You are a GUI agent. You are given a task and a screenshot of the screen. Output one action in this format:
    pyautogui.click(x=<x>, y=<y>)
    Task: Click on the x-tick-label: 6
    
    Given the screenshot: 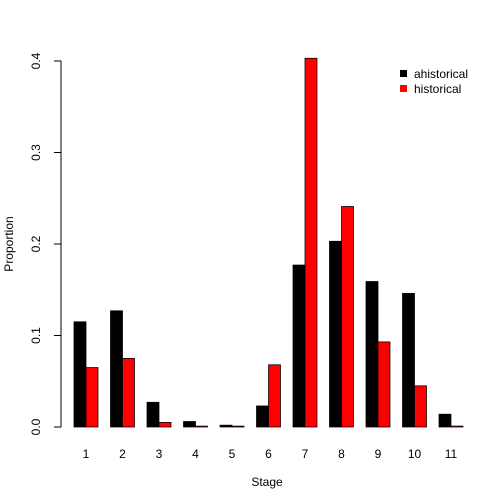 What is the action you would take?
    pyautogui.click(x=268, y=454)
    